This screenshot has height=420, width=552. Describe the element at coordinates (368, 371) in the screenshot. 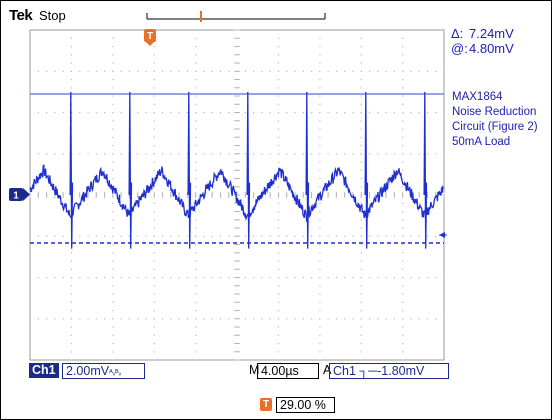

I see `falling-edge-icon: ┐─` at that location.